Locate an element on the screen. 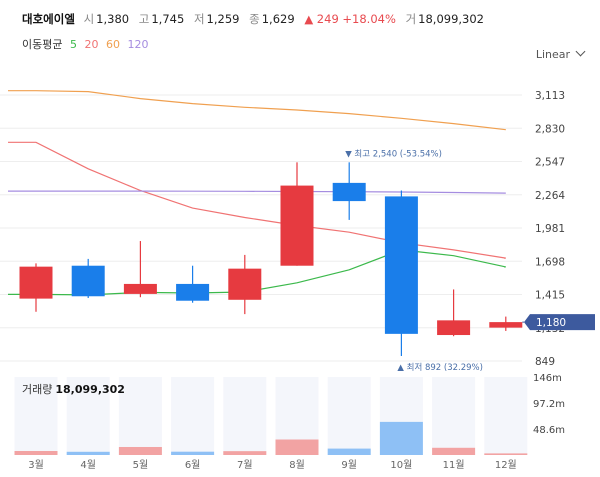 This screenshot has width=600, height=477. volume-title-value: 18,099,302 is located at coordinates (90, 389).